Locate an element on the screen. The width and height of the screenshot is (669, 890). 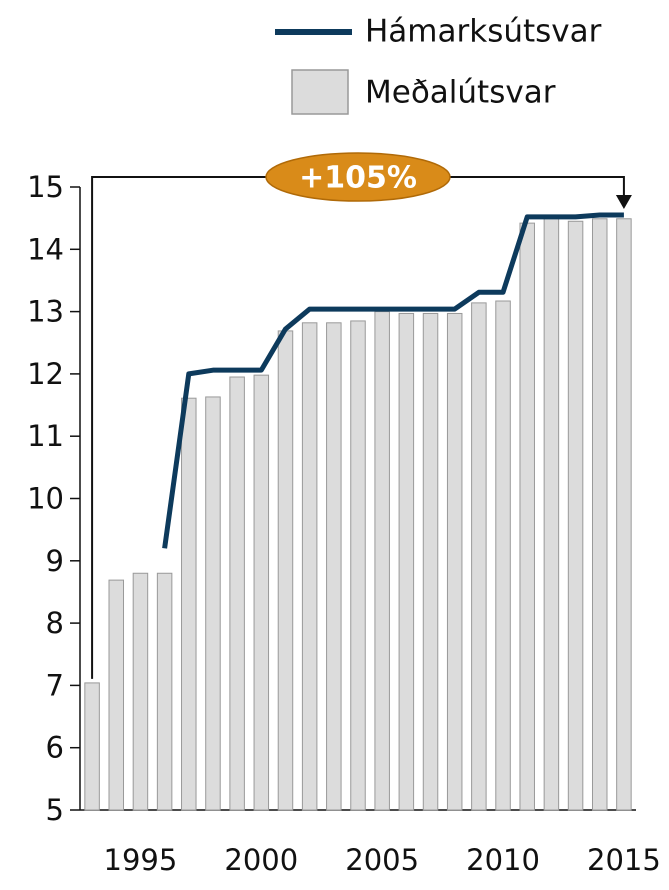
y-tick-label: 8 is located at coordinates (55, 623).